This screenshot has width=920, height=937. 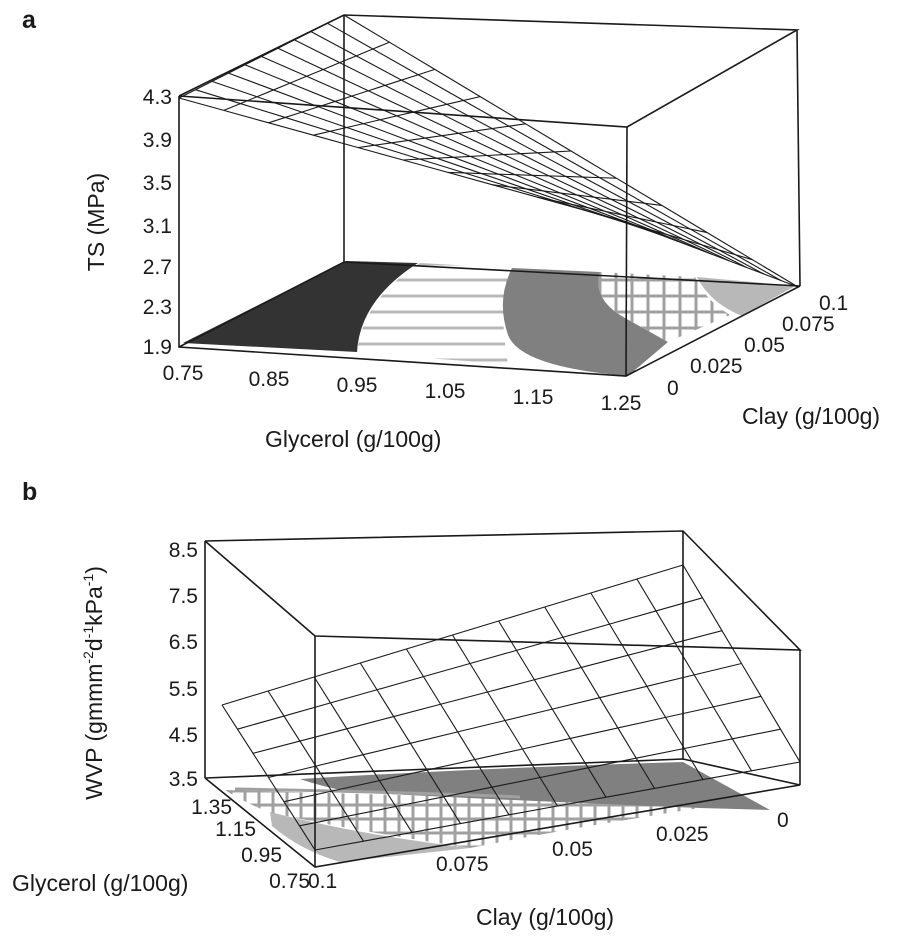 I want to click on panel-a-z-tick: 4.3, so click(x=157, y=97).